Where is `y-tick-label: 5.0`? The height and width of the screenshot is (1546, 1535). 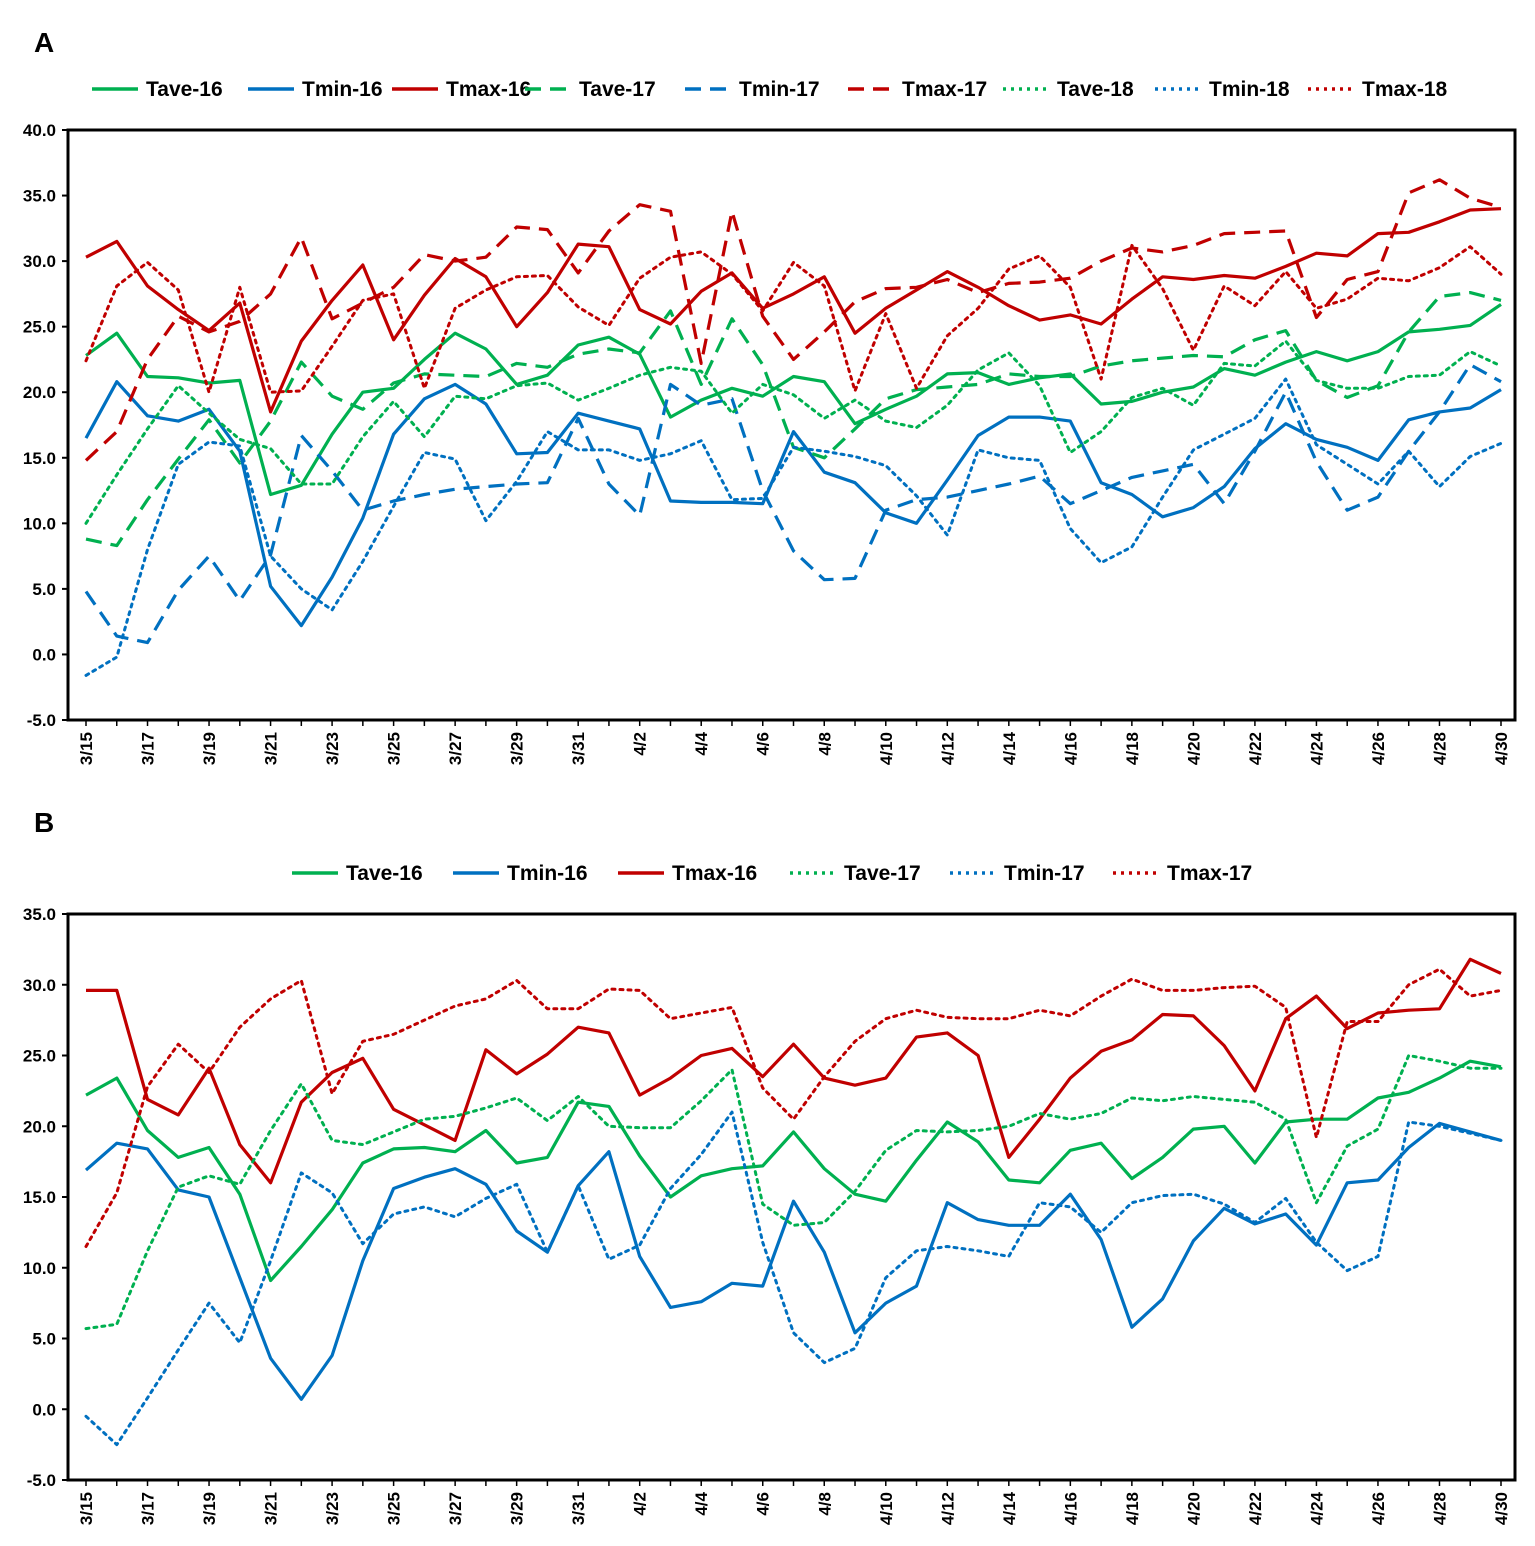 y-tick-label: 5.0 is located at coordinates (44, 589).